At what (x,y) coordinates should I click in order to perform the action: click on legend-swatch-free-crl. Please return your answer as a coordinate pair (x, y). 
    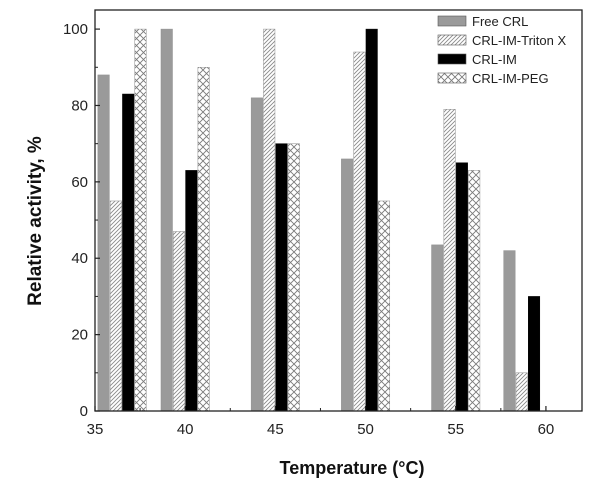
    Looking at the image, I should click on (452, 21).